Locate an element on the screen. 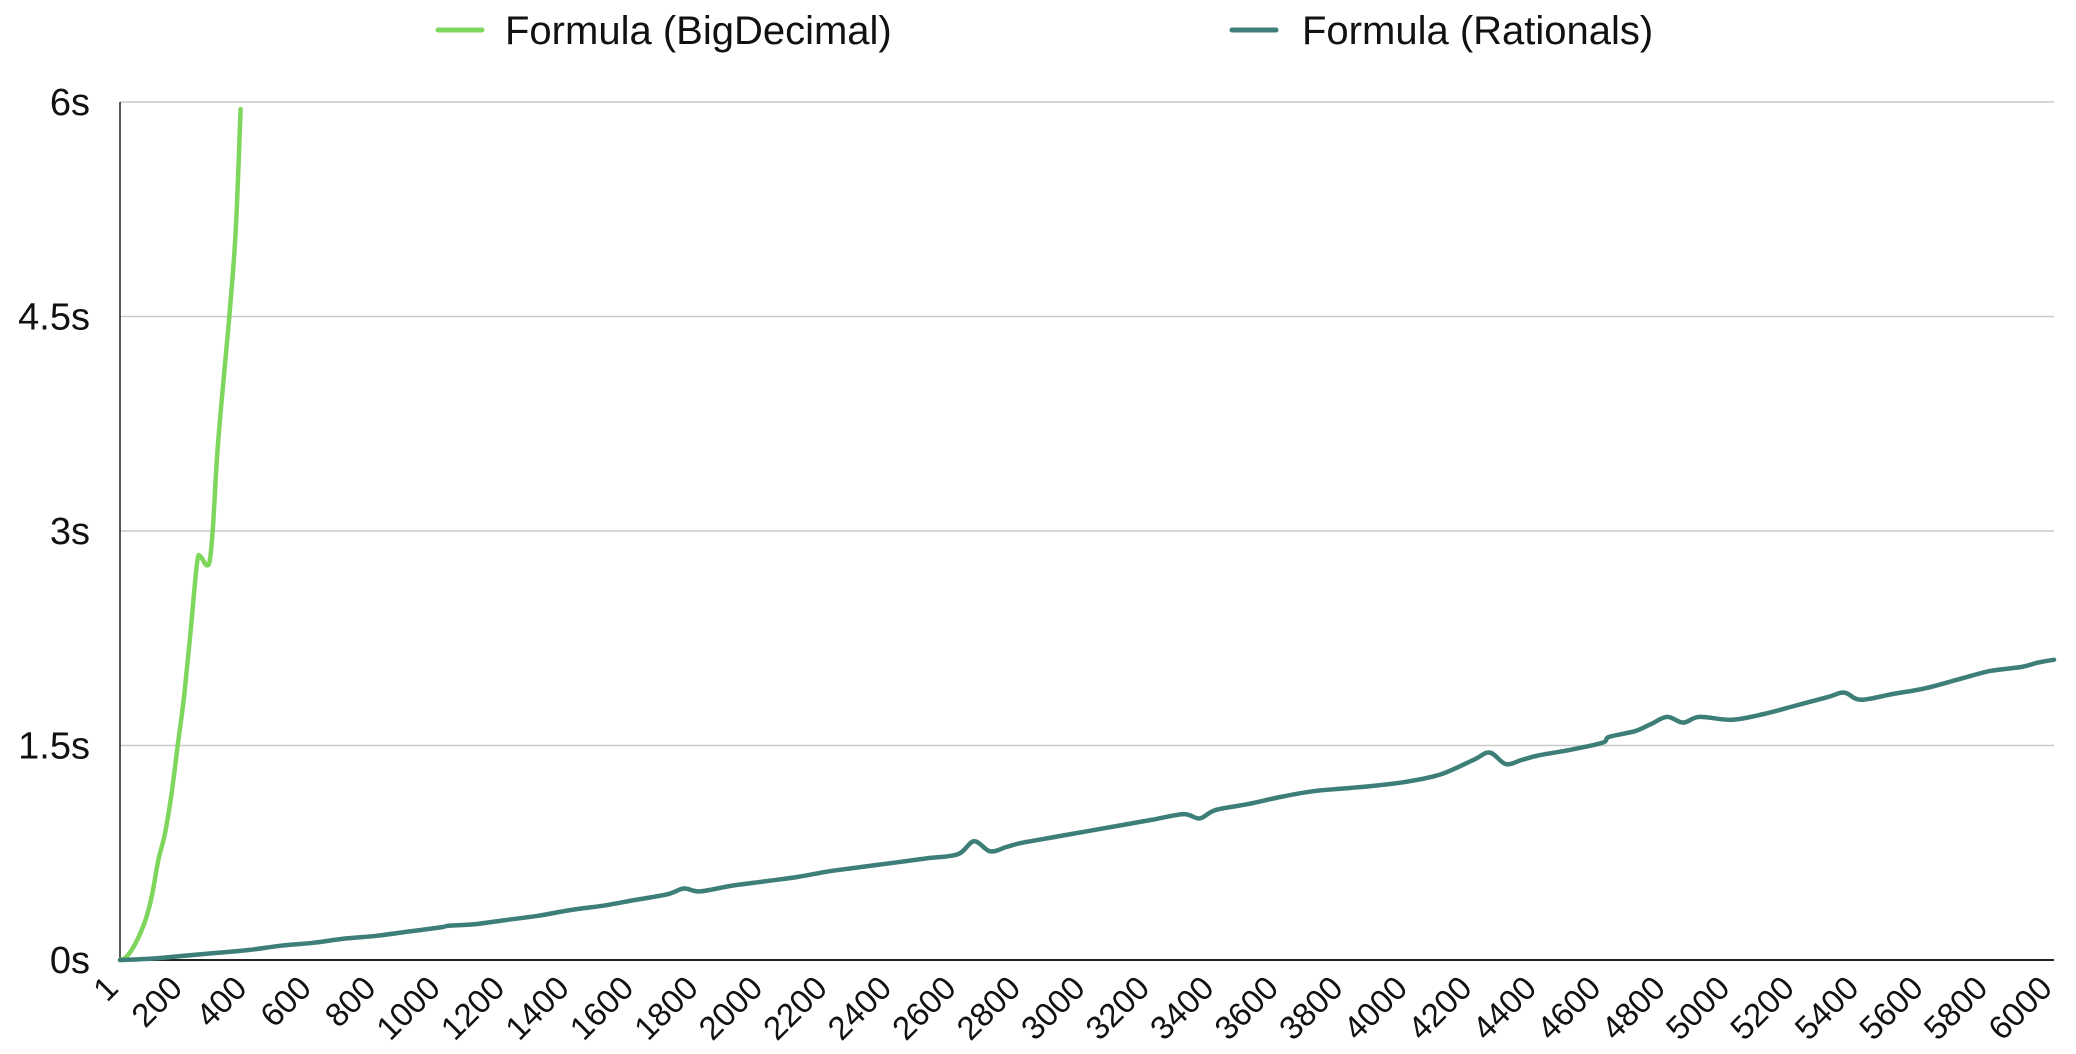 This screenshot has height=1054, width=2076. x-tick-label: 1400 is located at coordinates (537, 1008).